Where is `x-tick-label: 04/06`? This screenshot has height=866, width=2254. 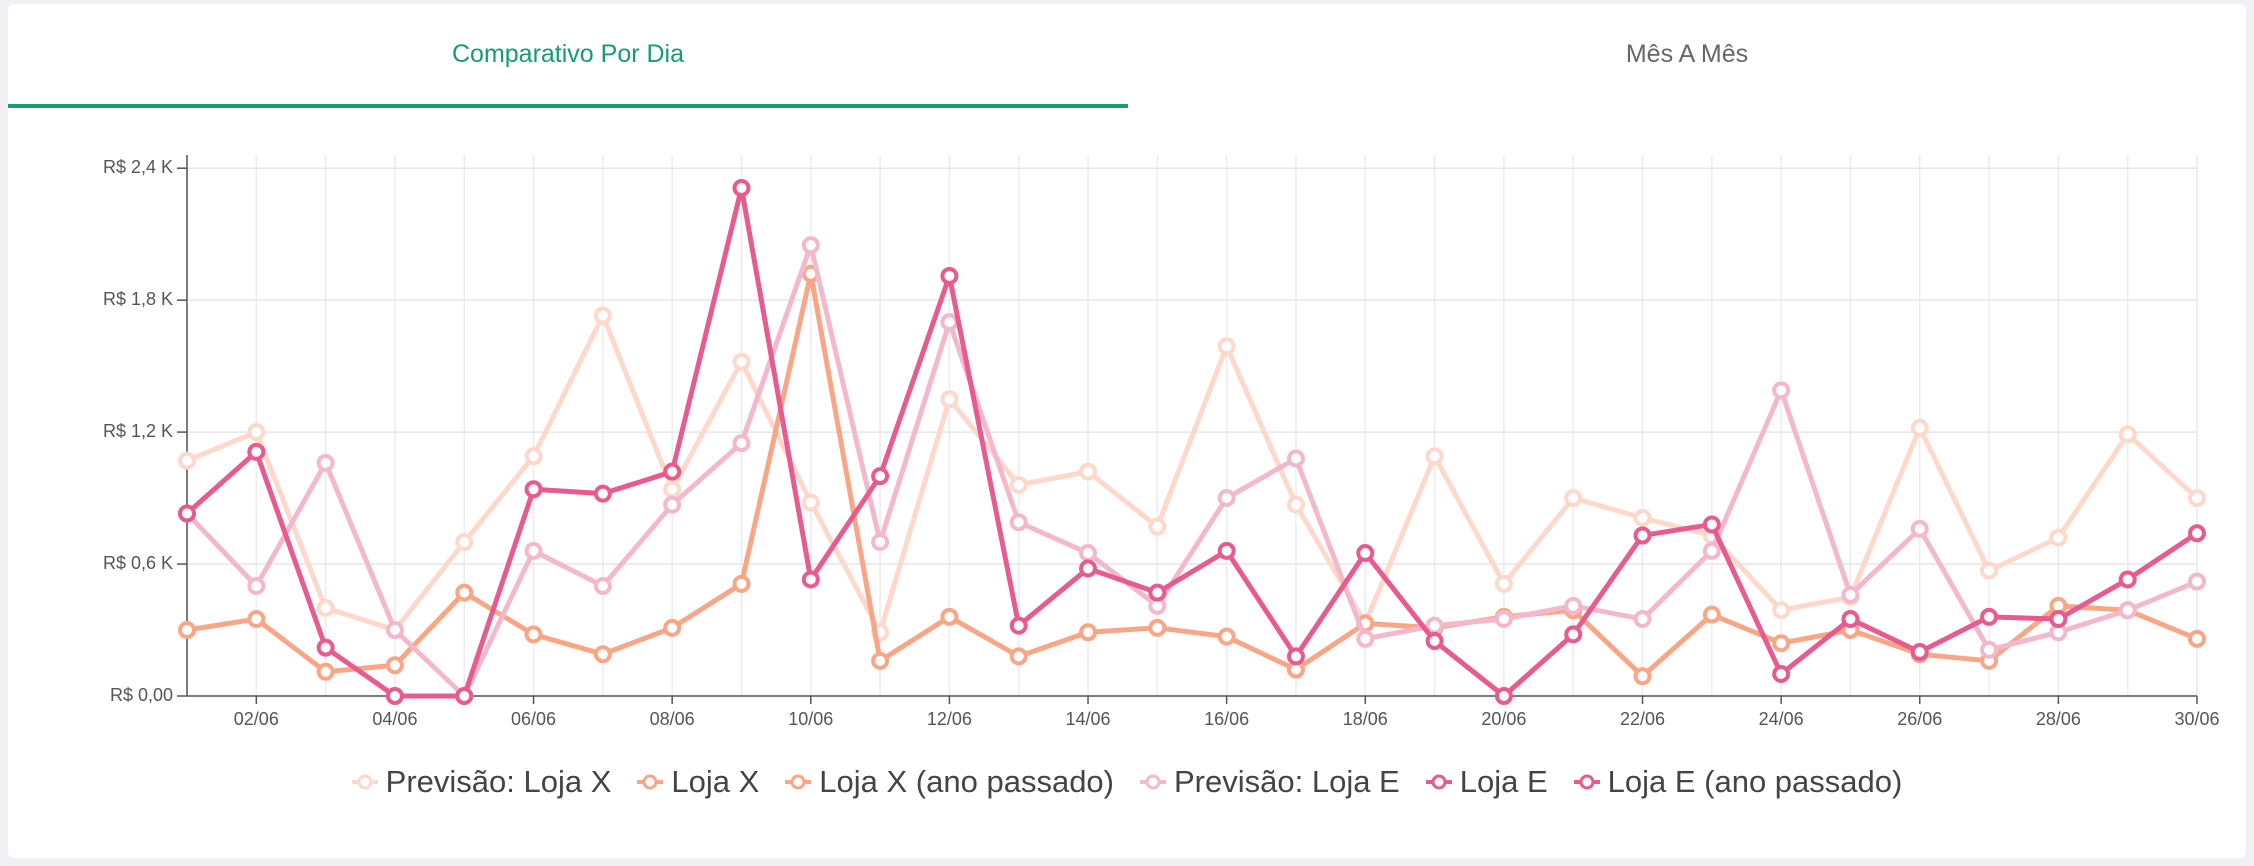
x-tick-label: 04/06 is located at coordinates (394, 719).